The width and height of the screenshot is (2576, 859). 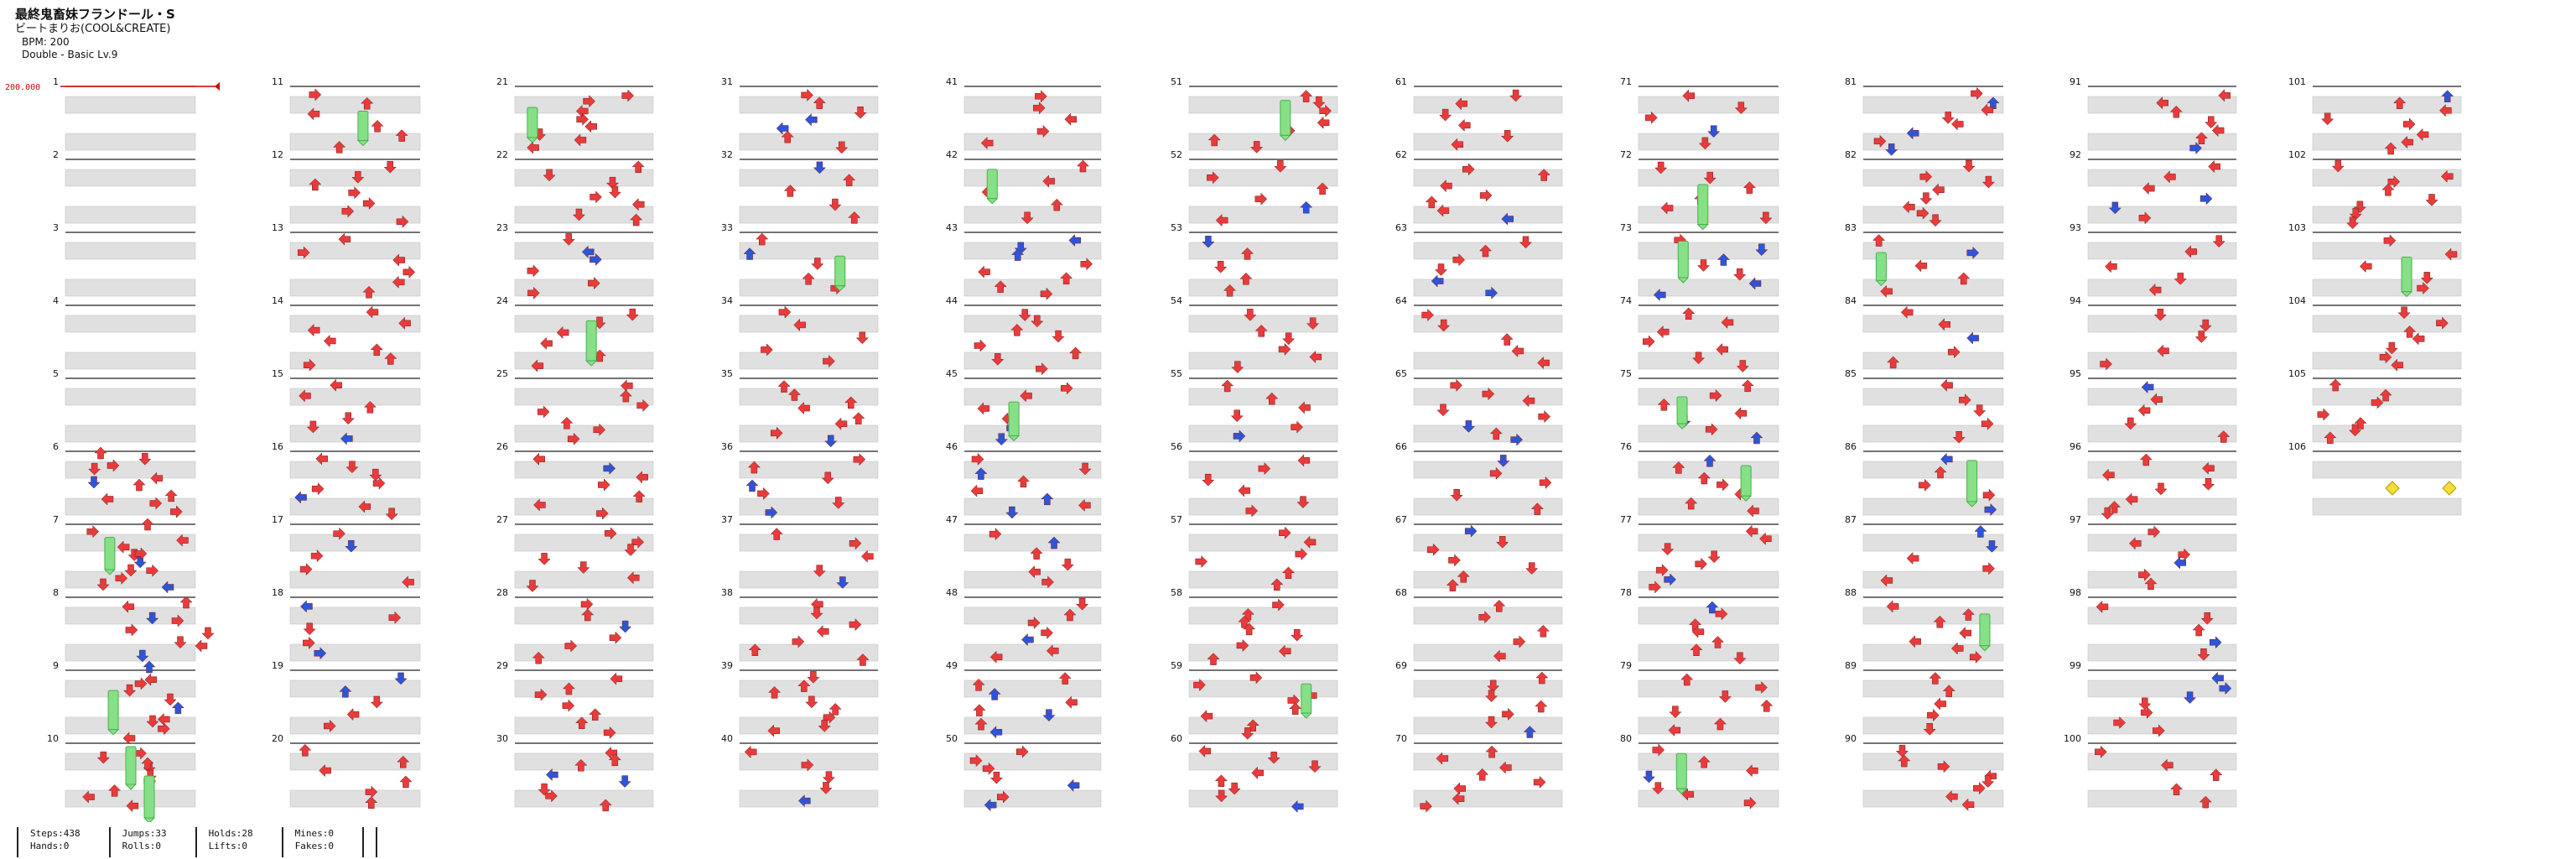 What do you see at coordinates (1626, 81) in the screenshot?
I see `measure-number: 71` at bounding box center [1626, 81].